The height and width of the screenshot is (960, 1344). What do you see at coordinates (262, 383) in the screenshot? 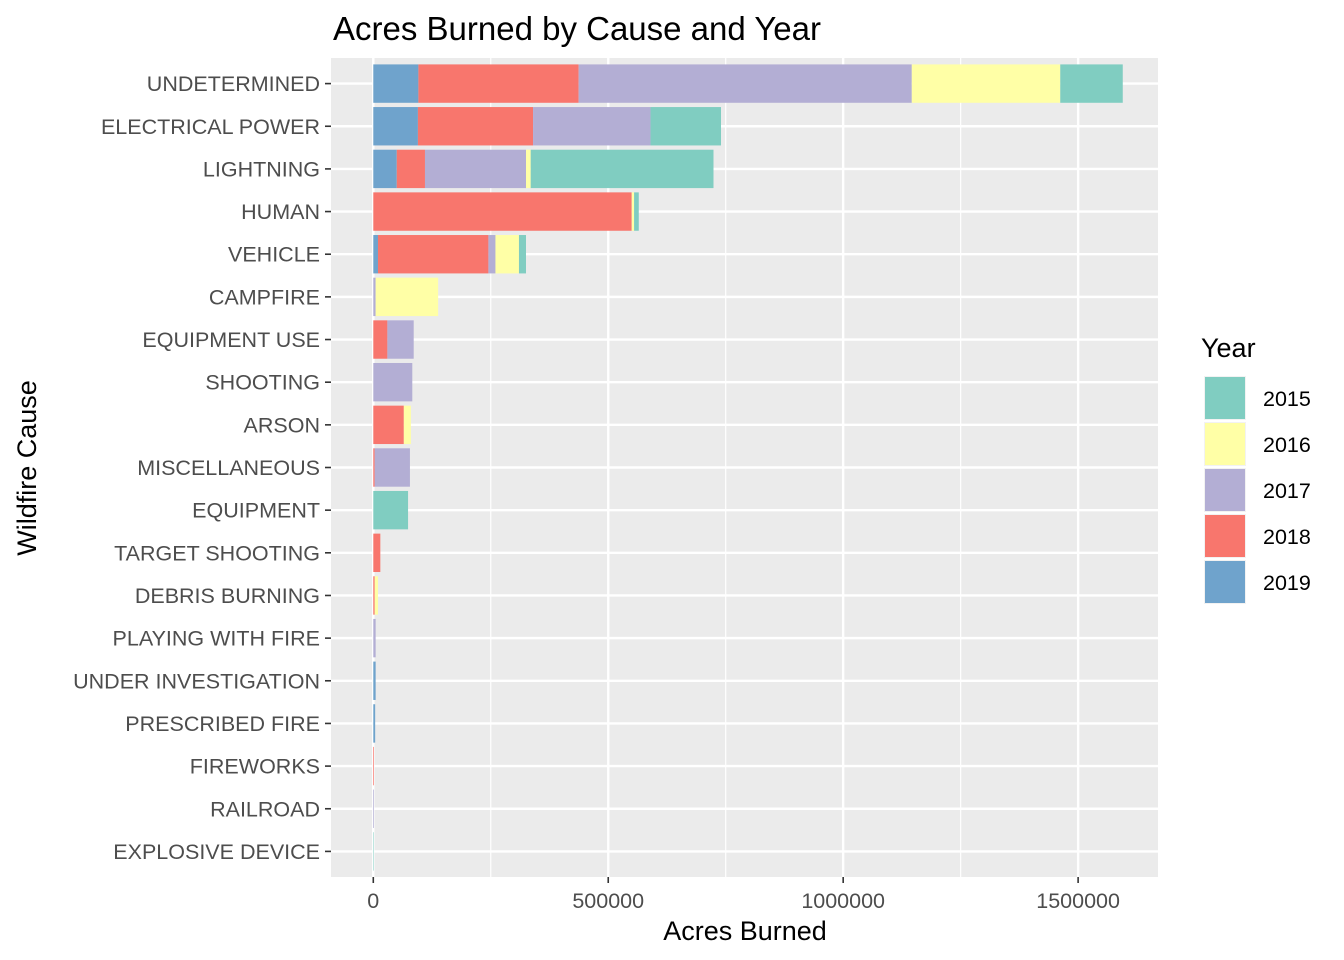
I see `y-tick-label: SHOOTING` at bounding box center [262, 383].